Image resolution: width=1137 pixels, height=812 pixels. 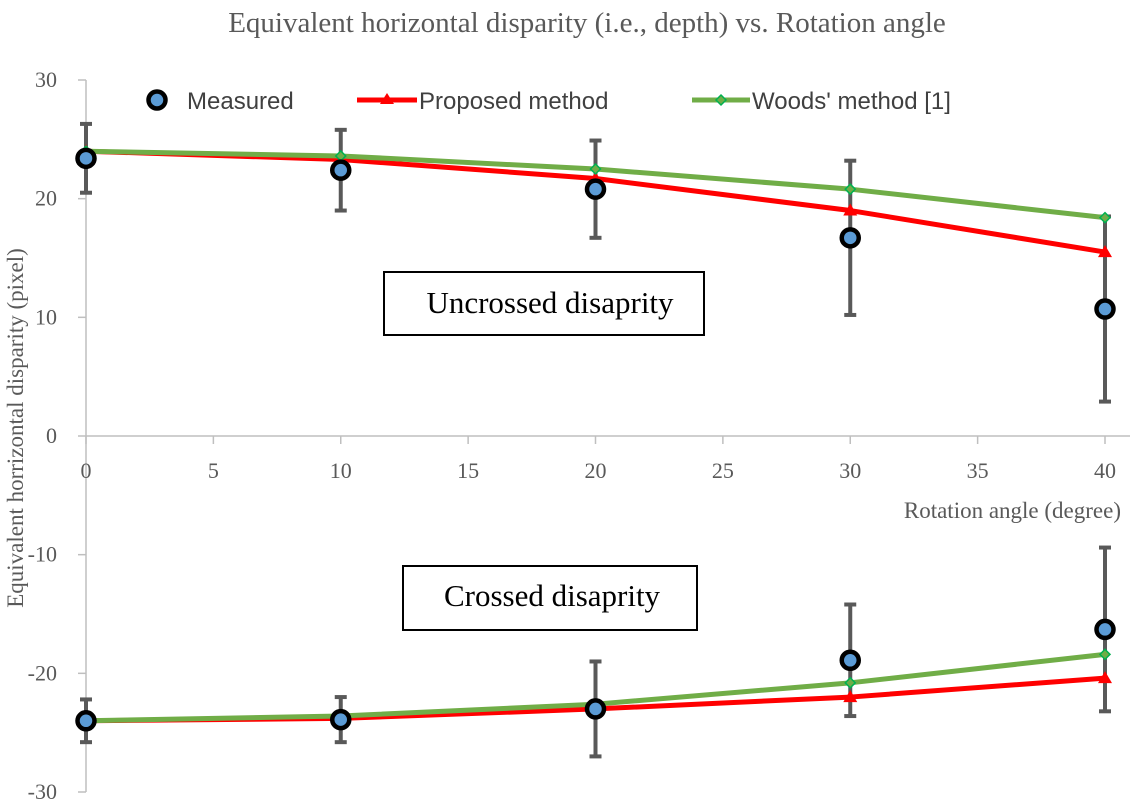 I want to click on y-tick-label: 10, so click(x=46, y=316).